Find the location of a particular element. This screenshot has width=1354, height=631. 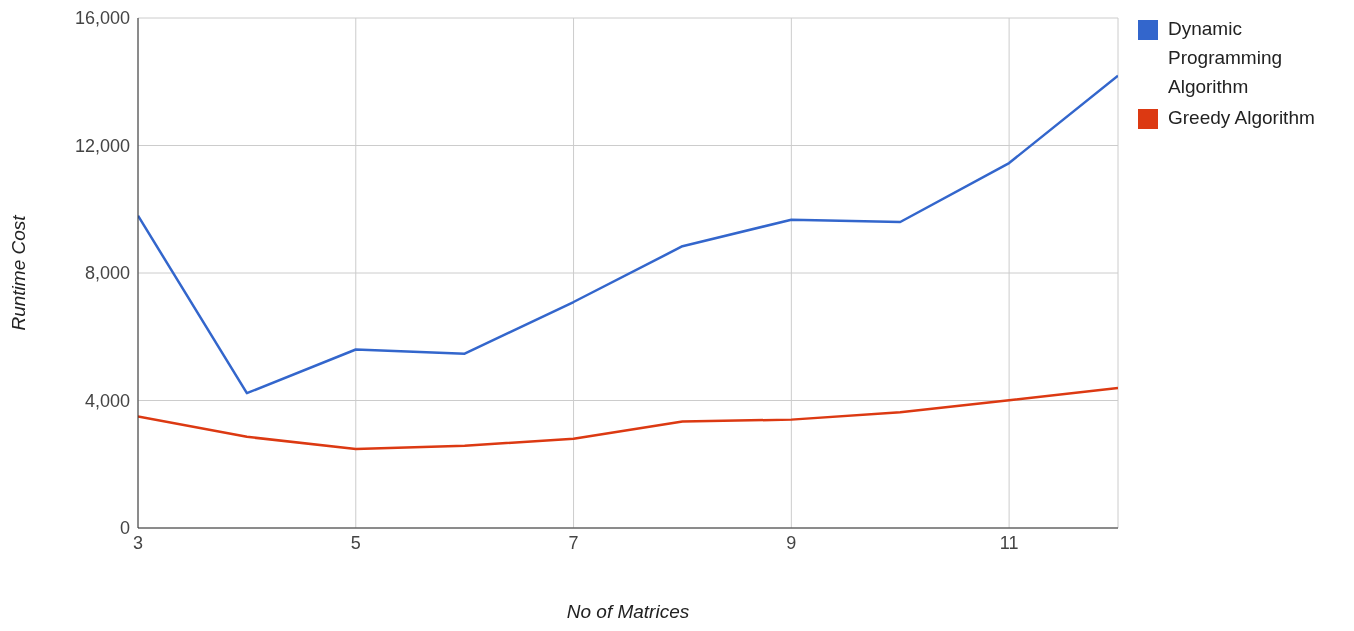

x-tick-label: 11 is located at coordinates (1009, 542).